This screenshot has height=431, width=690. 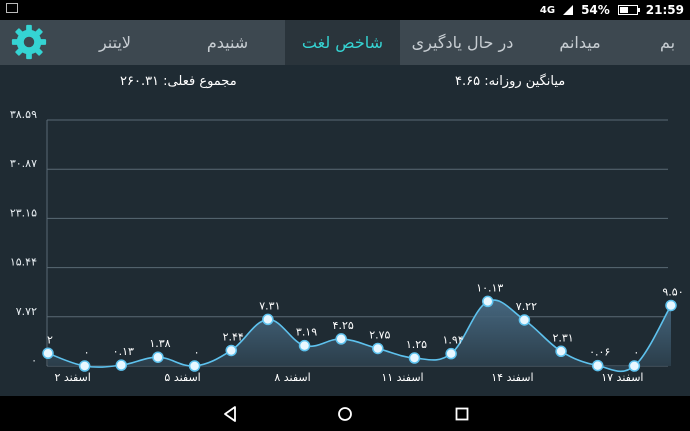 What do you see at coordinates (462, 414) in the screenshot?
I see `recents-icon` at bounding box center [462, 414].